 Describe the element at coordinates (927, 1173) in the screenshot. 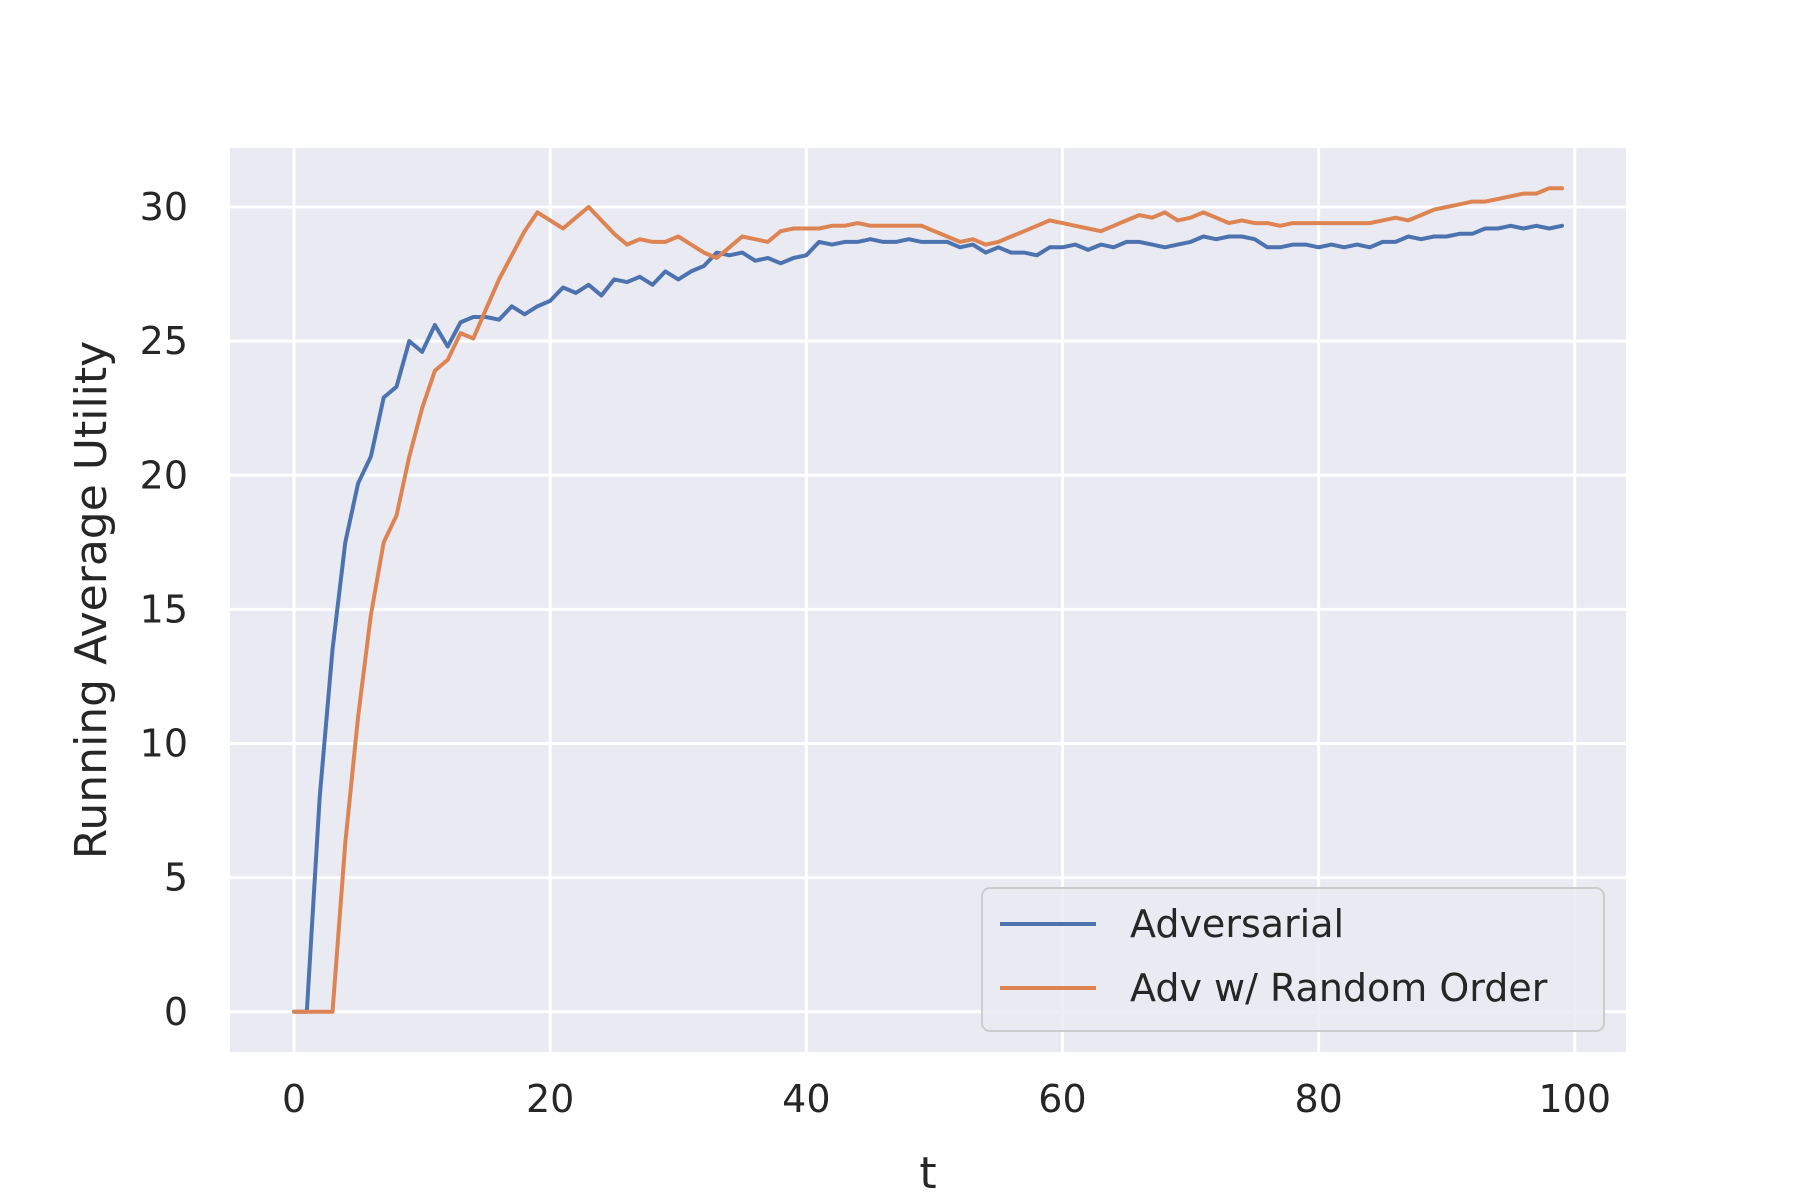

I see `x-axis-label: t` at that location.